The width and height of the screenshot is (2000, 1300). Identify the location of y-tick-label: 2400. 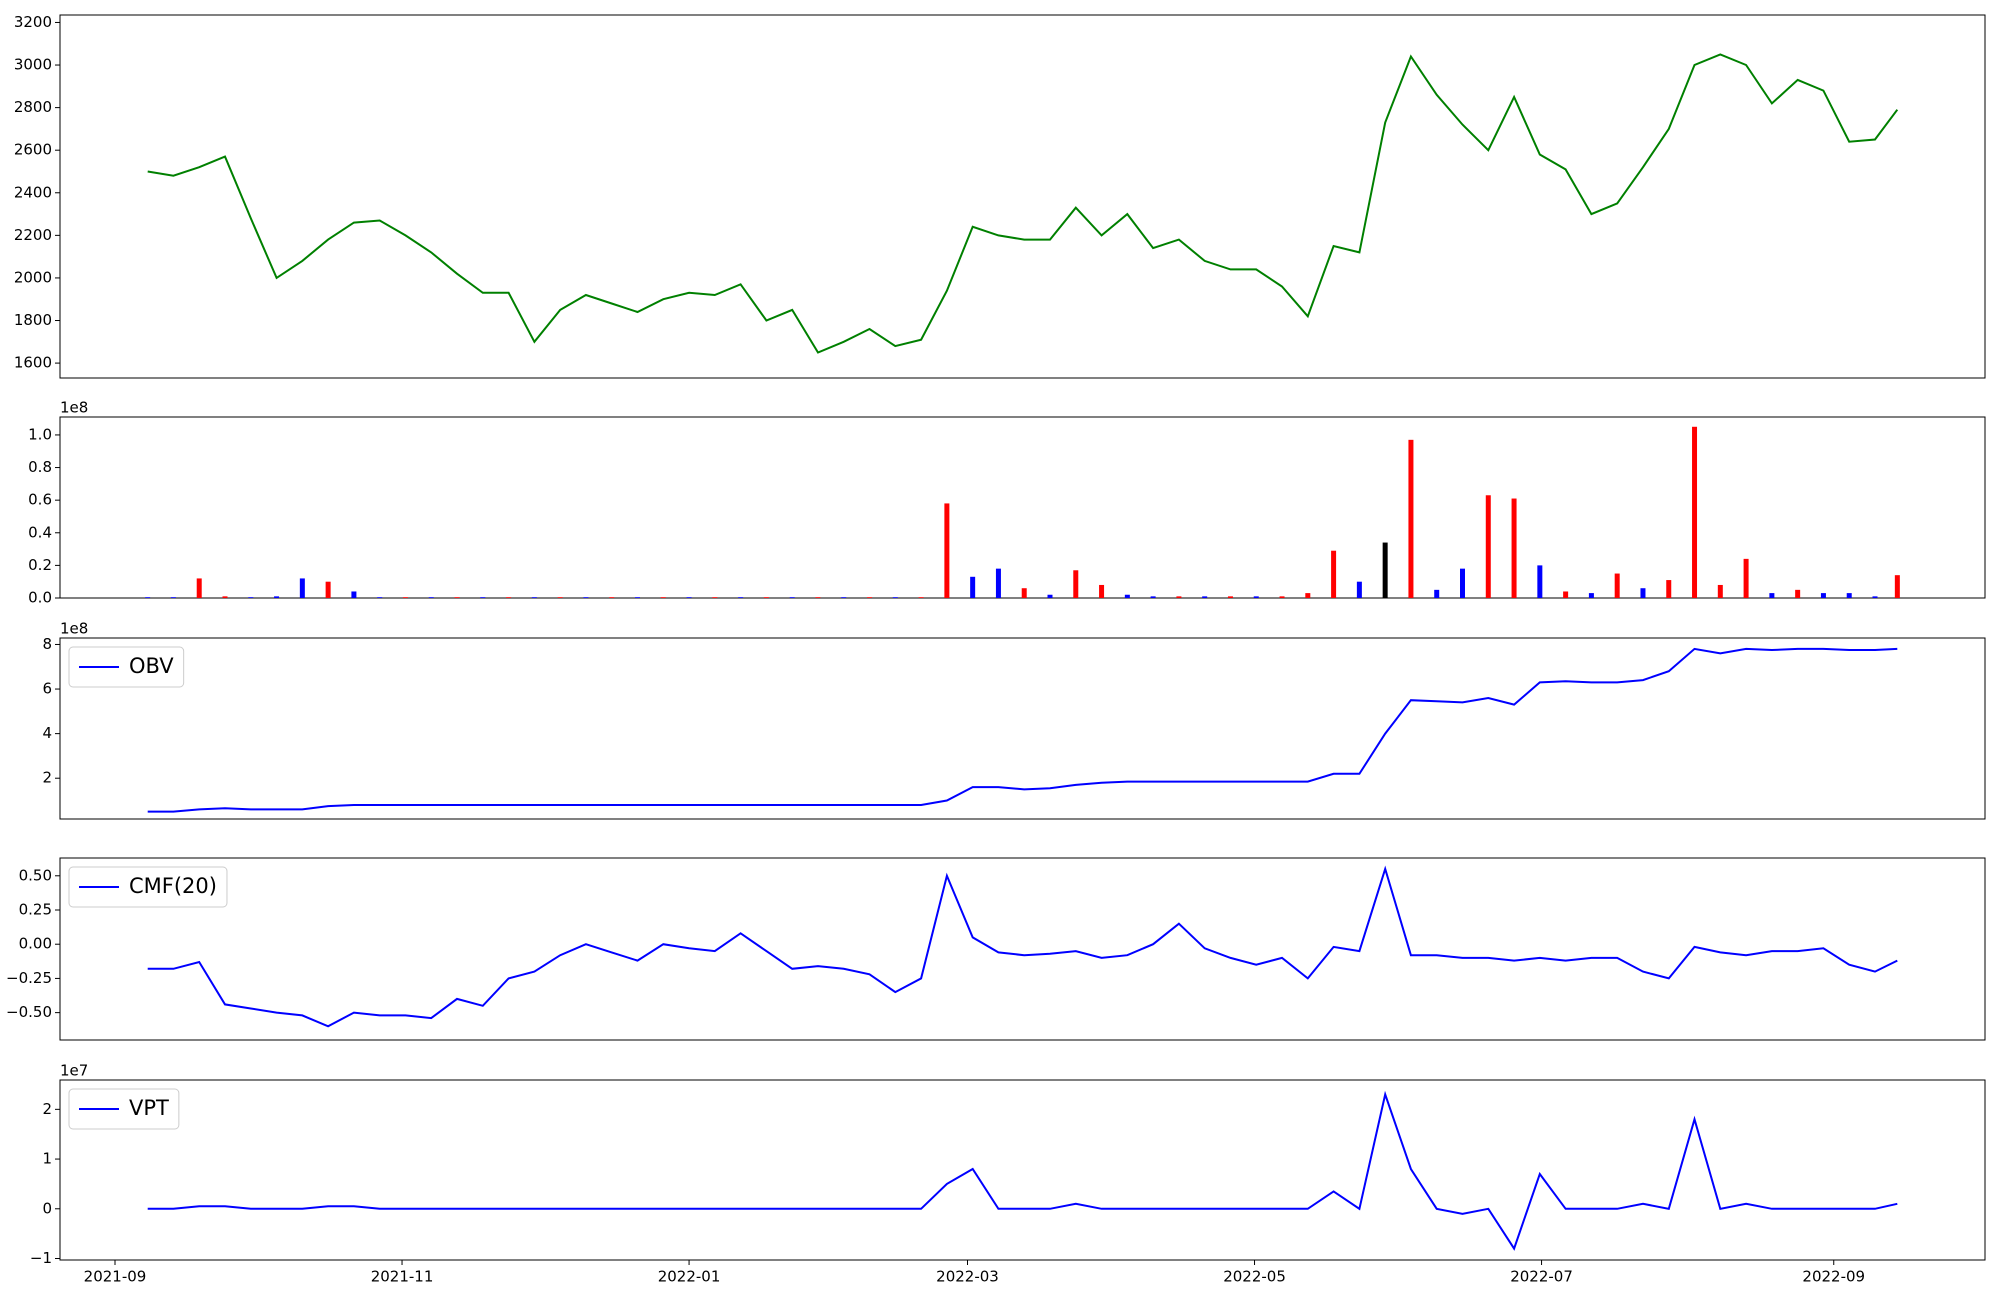
(33, 192).